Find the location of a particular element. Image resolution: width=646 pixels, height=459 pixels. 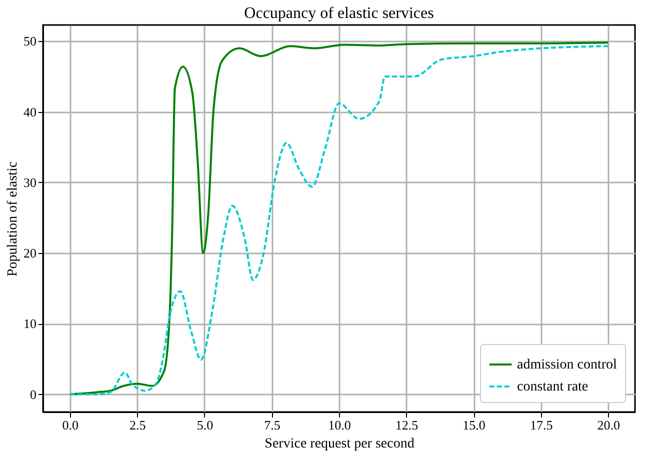

x-tick-label: 0.0 is located at coordinates (70, 425).